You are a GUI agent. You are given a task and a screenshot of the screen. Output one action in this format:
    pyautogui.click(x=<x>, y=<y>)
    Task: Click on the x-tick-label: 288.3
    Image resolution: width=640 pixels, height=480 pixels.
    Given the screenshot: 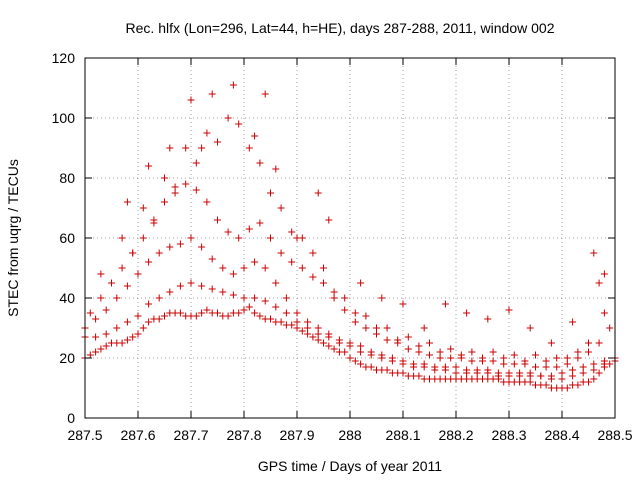 What is the action you would take?
    pyautogui.click(x=508, y=435)
    